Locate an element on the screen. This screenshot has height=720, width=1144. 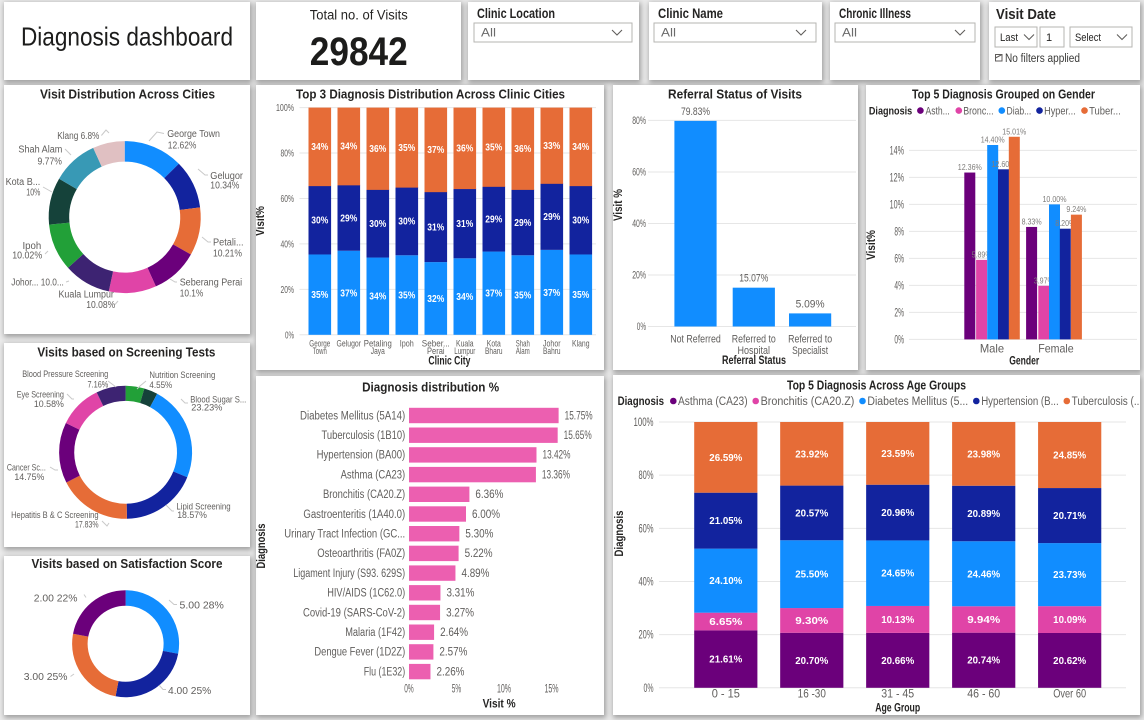
svg-text: Diagnosis dashboard is located at coordinates (127, 37).